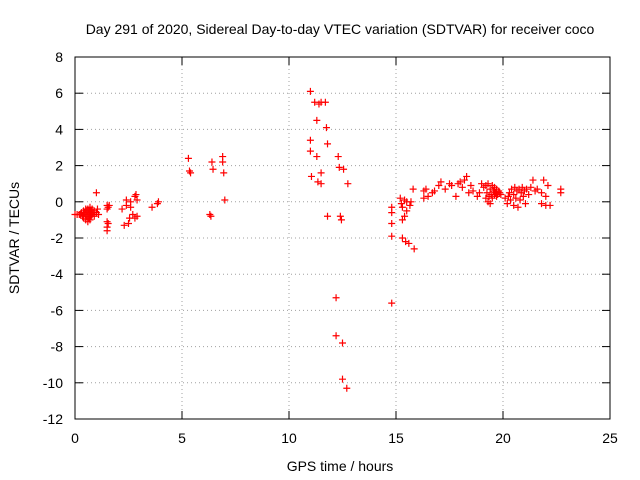  What do you see at coordinates (503, 438) in the screenshot?
I see `x-tick-label: 20` at bounding box center [503, 438].